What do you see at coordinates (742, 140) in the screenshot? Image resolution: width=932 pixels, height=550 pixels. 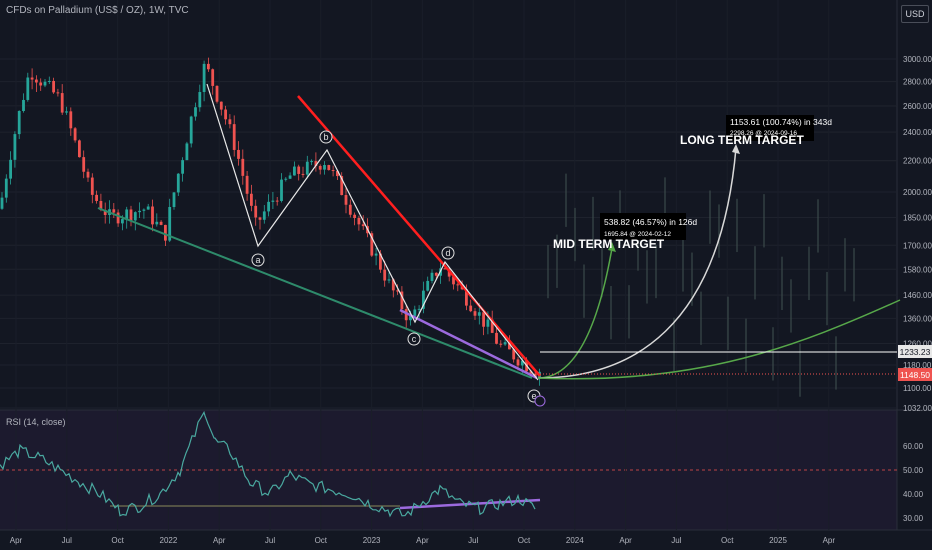 I see `long-term-label: LONG TERM TARGET` at bounding box center [742, 140].